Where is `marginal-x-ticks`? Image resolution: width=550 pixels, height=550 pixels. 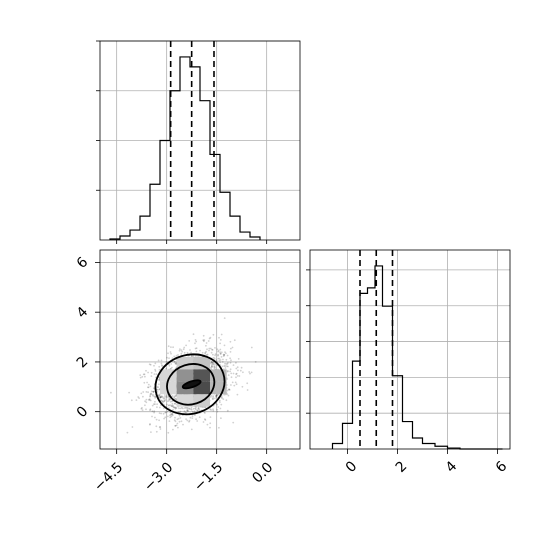
marginal-x-ticks is located at coordinates (182, 142).